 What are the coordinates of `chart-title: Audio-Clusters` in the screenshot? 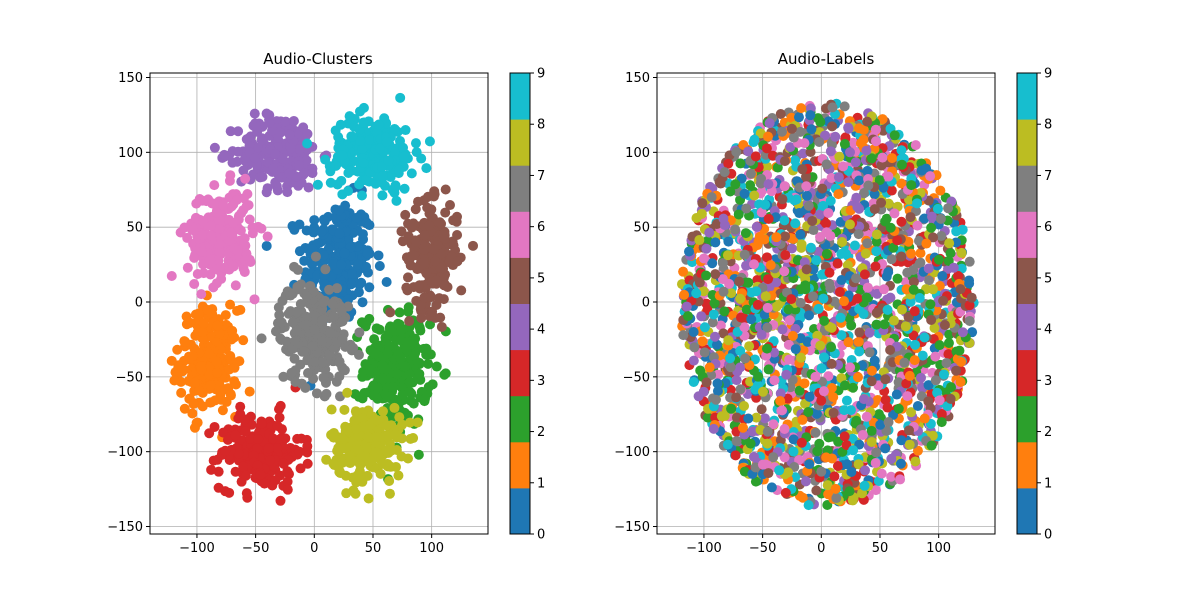 It's located at (318, 59).